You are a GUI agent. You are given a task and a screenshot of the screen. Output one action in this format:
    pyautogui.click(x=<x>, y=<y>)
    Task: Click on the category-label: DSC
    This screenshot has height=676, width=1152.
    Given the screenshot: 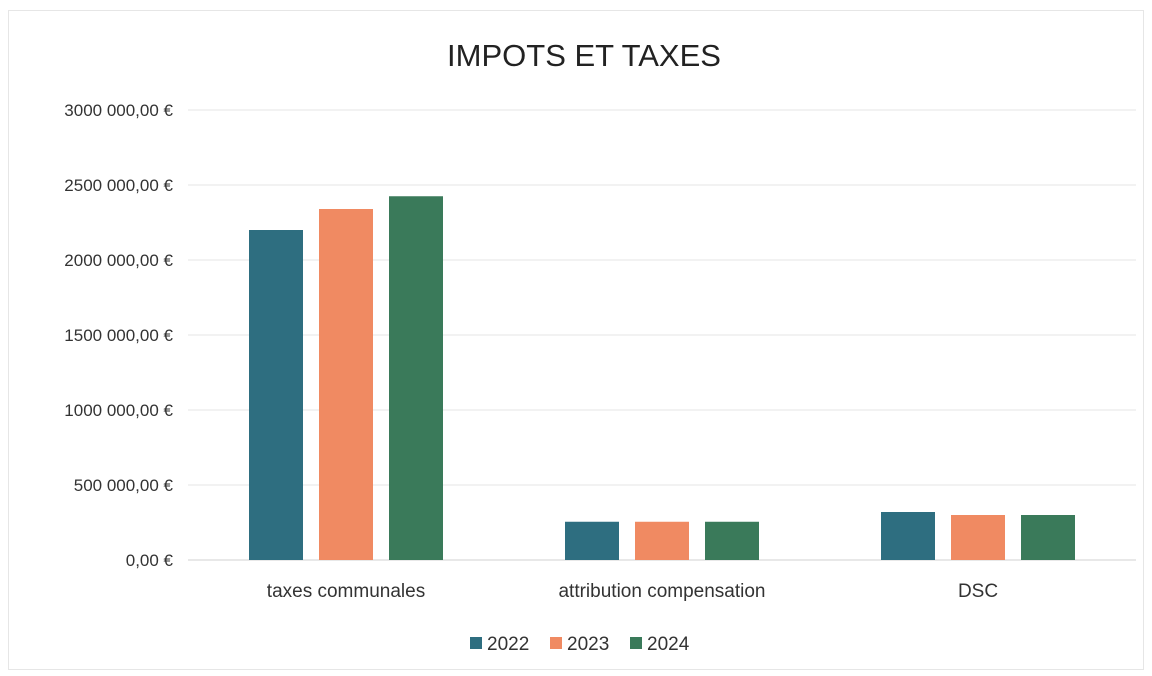 What is the action you would take?
    pyautogui.click(x=978, y=591)
    